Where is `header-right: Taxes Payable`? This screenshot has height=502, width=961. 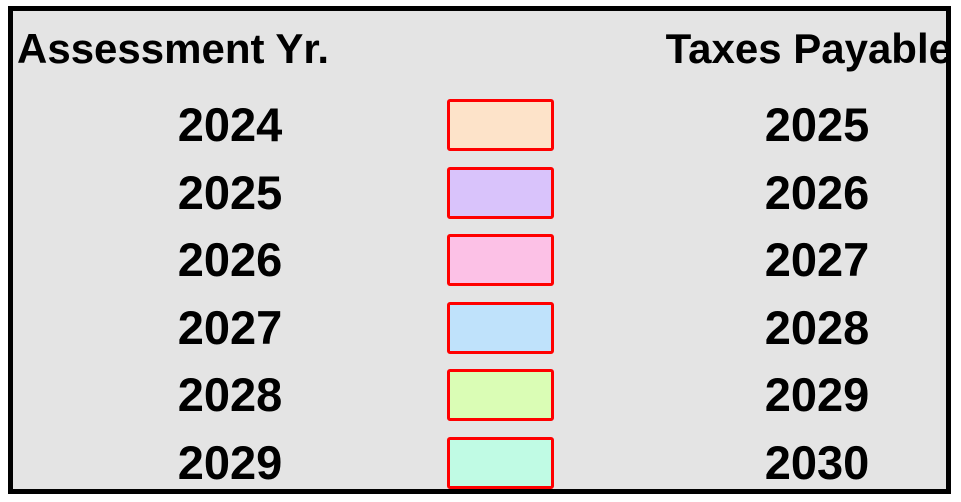 header-right: Taxes Payable is located at coordinates (808, 48).